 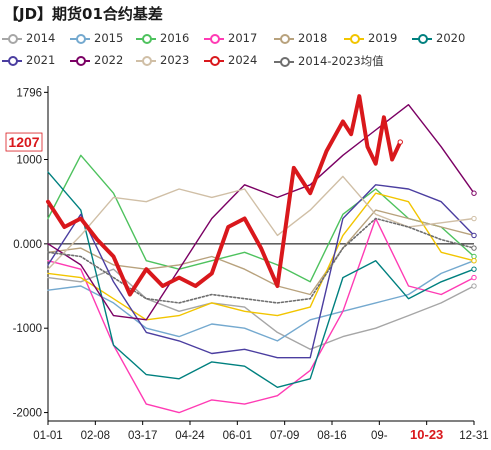 I want to click on legend-item: 2022, so click(x=96, y=60).